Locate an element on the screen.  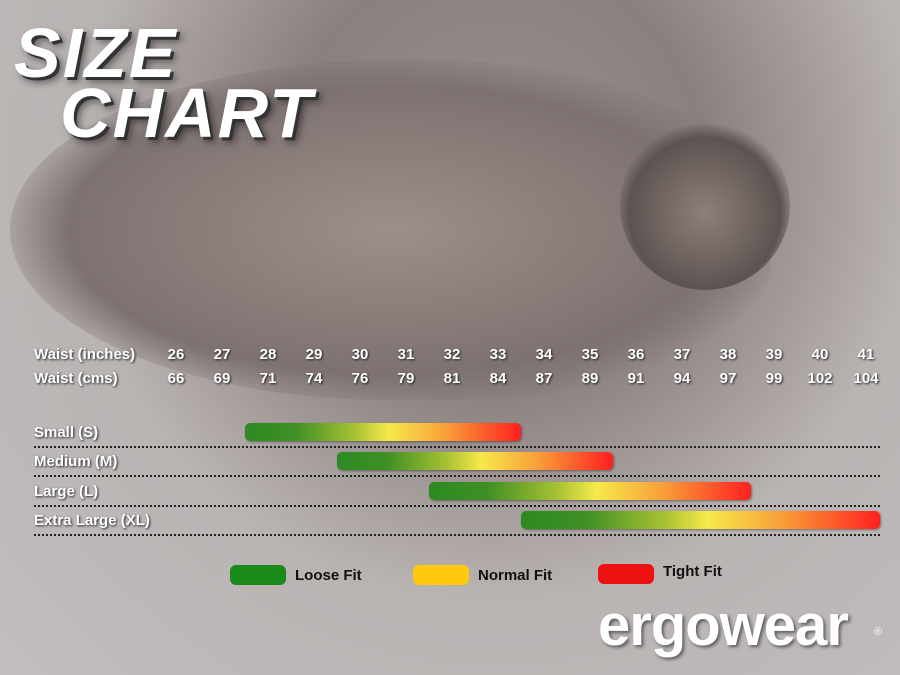
size-label: Small (S) is located at coordinates (66, 432).